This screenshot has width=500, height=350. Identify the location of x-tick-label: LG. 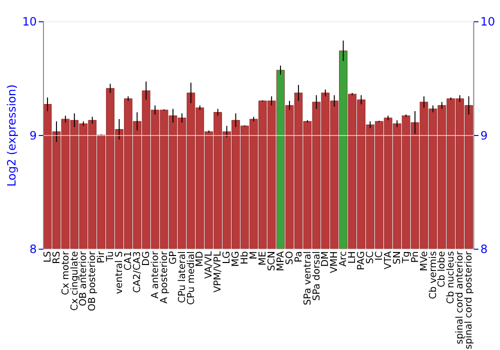
(227, 257).